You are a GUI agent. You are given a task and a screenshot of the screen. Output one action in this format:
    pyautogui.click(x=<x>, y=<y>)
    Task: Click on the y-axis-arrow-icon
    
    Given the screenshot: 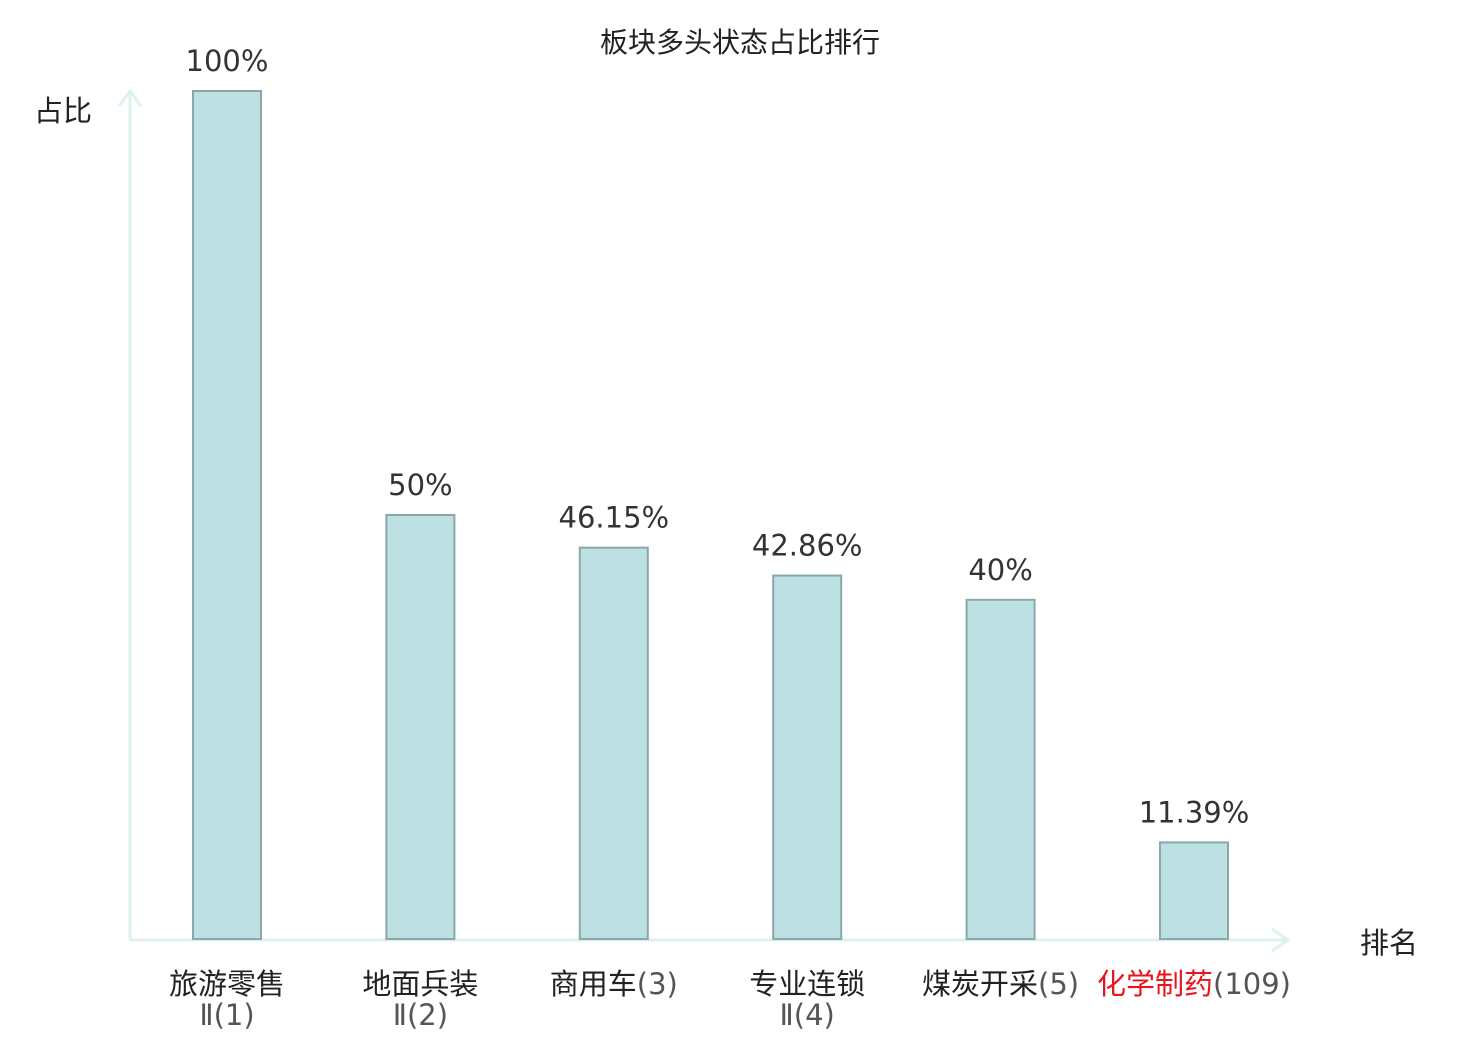 What is the action you would take?
    pyautogui.click(x=130, y=97)
    